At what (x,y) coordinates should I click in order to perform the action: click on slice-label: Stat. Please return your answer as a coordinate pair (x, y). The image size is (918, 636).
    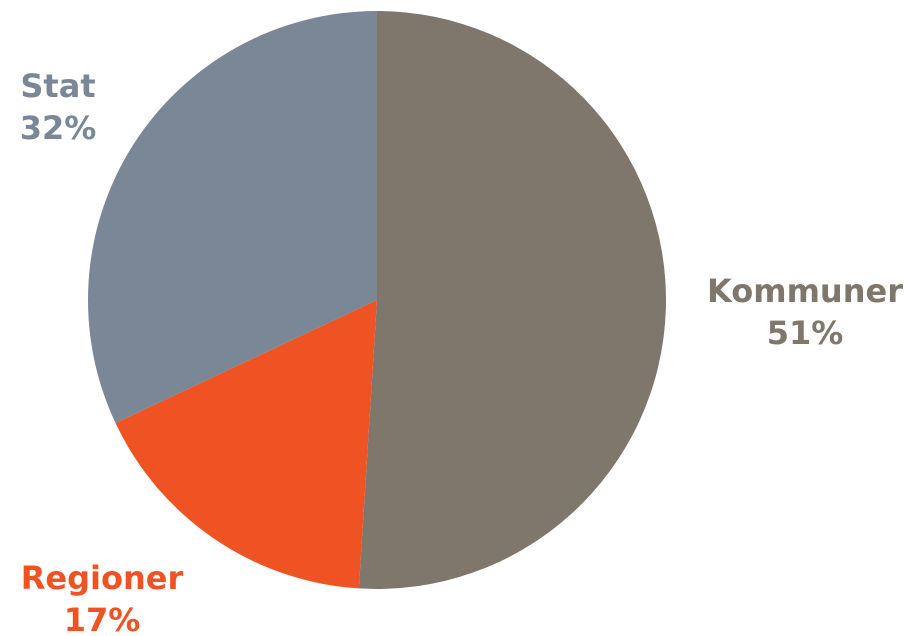
    Looking at the image, I should click on (57, 86).